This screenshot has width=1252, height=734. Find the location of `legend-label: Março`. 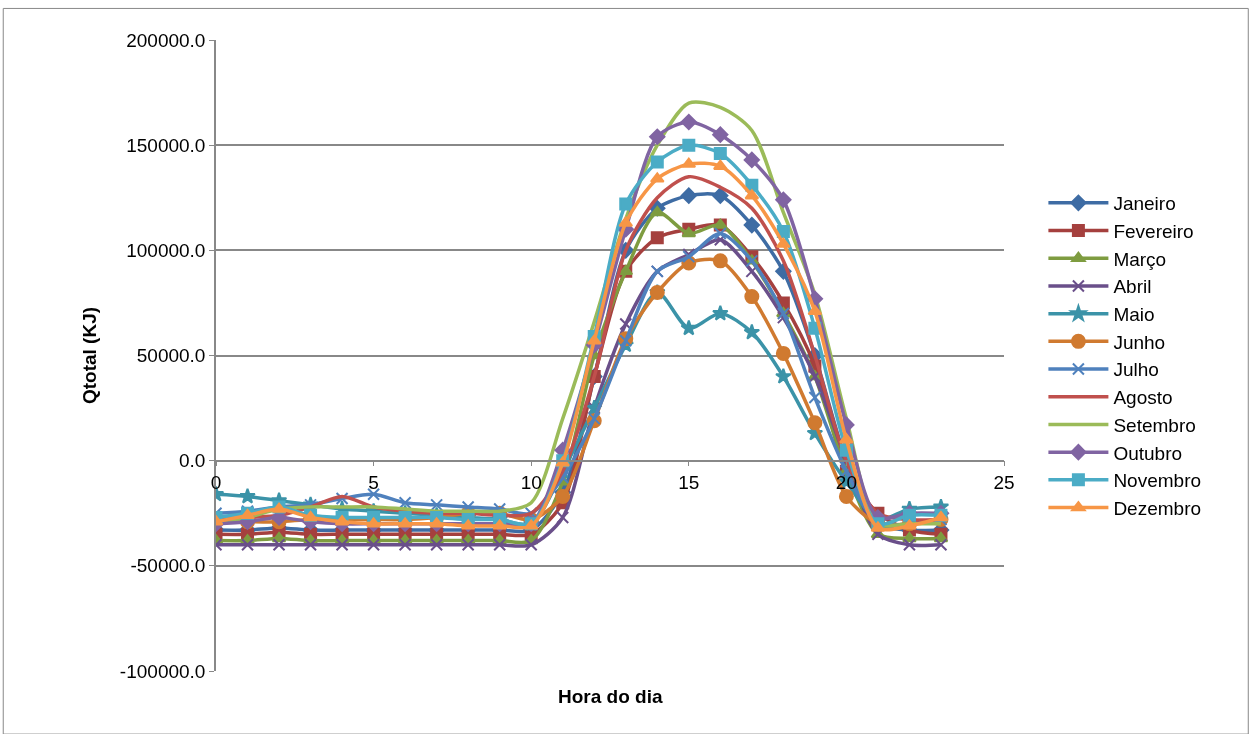

legend-label: Março is located at coordinates (1140, 259).